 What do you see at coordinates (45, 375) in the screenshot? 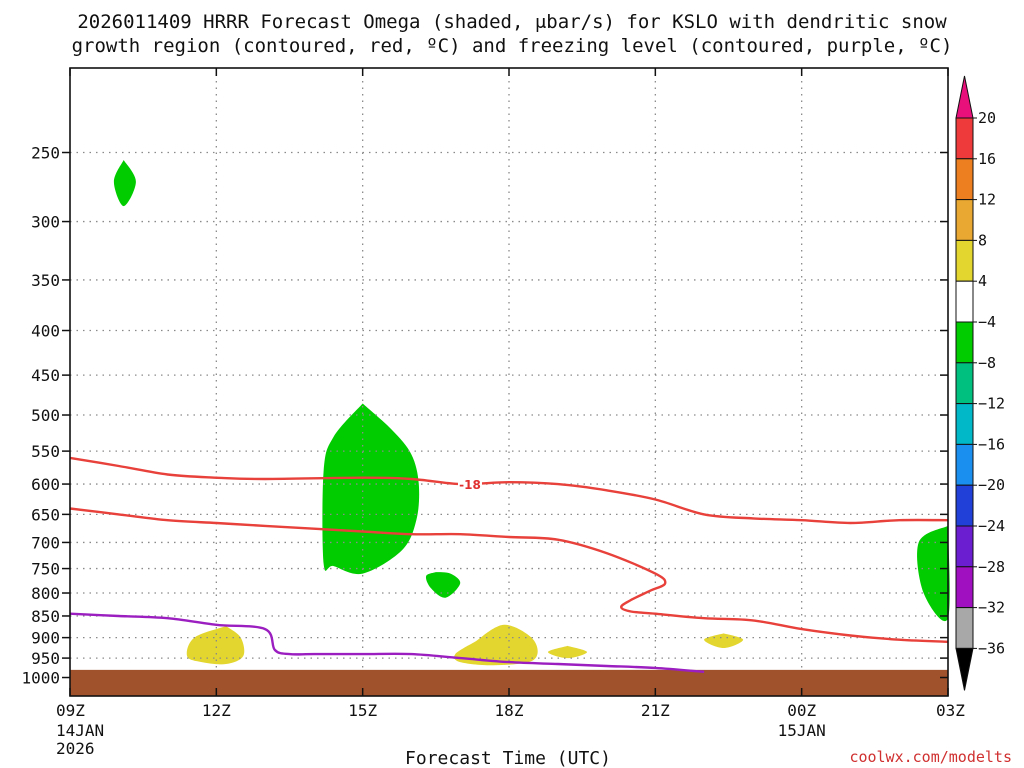
I see `y-tick-label-450: 450` at bounding box center [45, 375].